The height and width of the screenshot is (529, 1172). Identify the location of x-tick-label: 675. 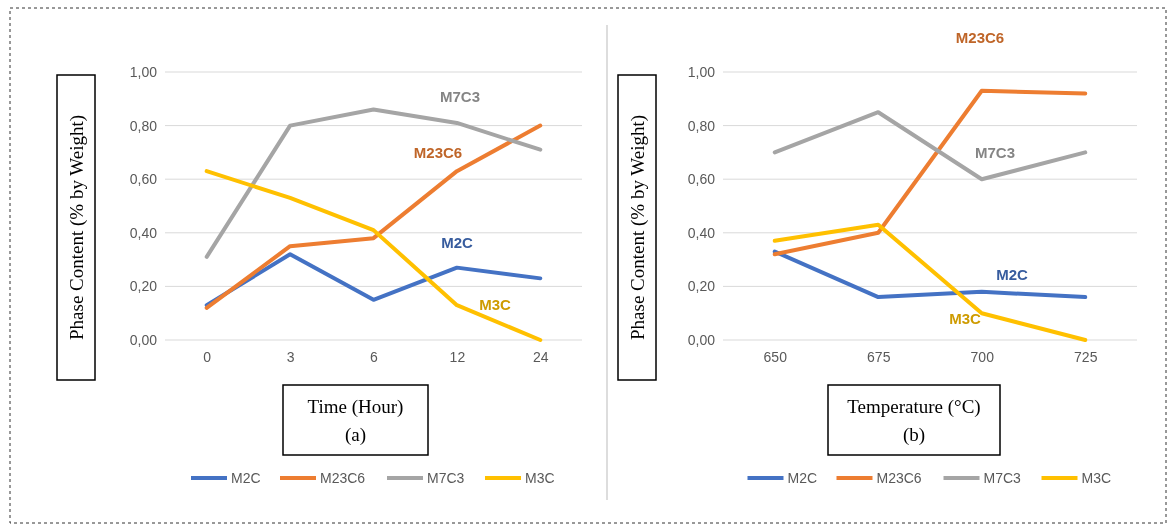
(879, 356).